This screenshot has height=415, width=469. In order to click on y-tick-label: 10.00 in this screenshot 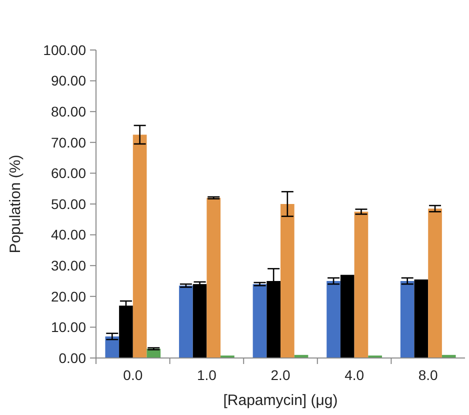, I will do `click(68, 327)`.